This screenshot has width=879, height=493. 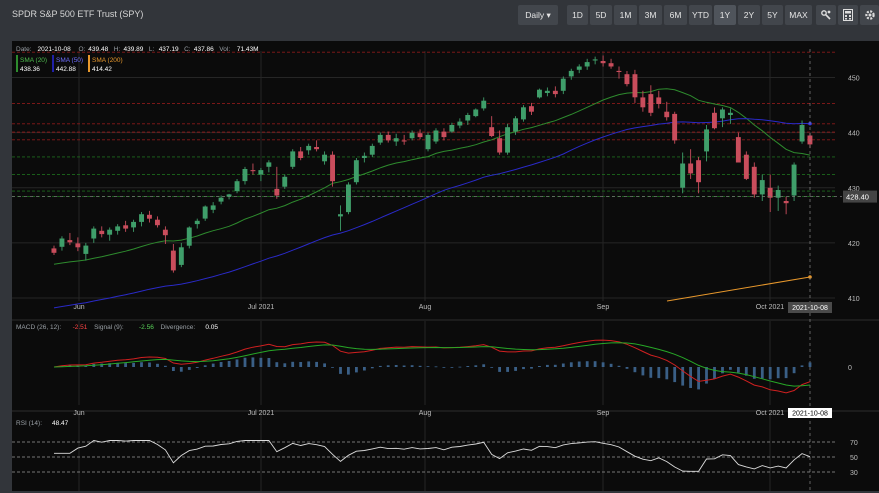 What do you see at coordinates (577, 15) in the screenshot?
I see `range-button-1d: 1D` at bounding box center [577, 15].